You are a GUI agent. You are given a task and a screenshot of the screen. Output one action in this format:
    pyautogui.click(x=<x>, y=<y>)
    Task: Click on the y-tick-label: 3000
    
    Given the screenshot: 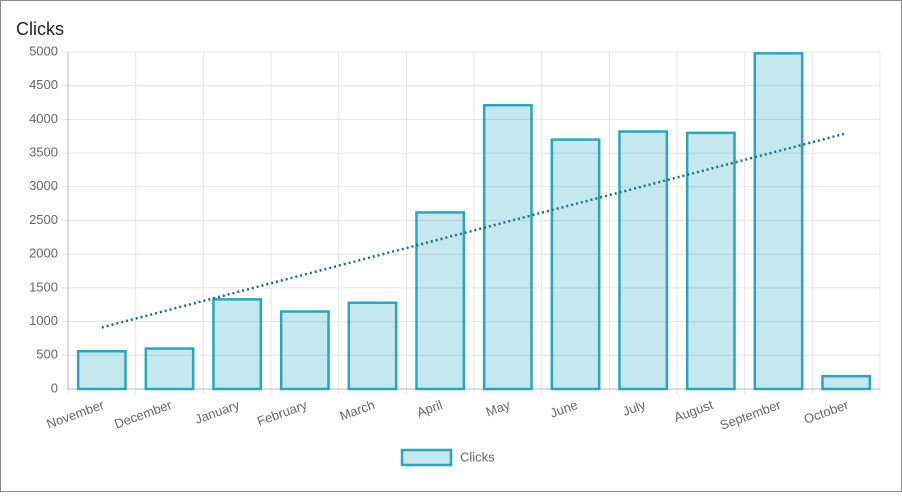 What is the action you would take?
    pyautogui.click(x=43, y=185)
    